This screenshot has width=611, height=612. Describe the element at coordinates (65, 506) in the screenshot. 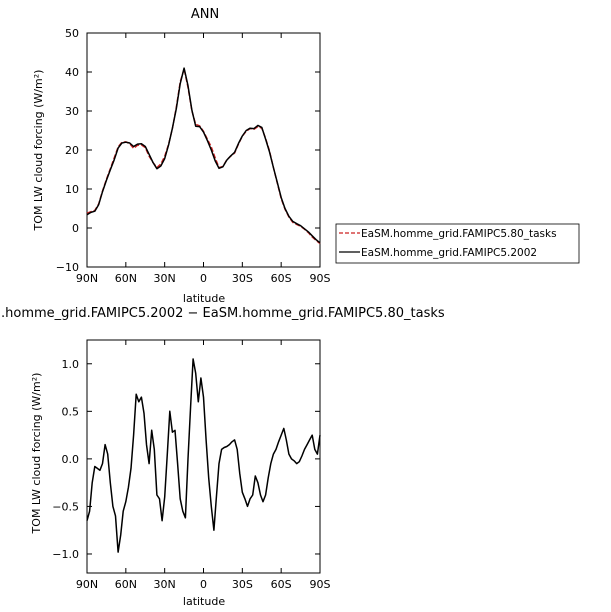

I see `chart-bottom-y-tick-label: −0.5` at that location.